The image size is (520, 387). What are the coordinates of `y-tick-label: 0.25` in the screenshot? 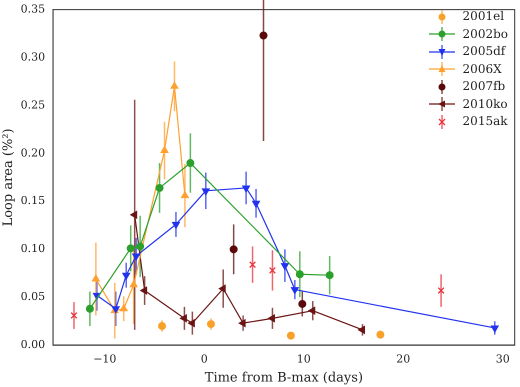 It's located at (33, 105).